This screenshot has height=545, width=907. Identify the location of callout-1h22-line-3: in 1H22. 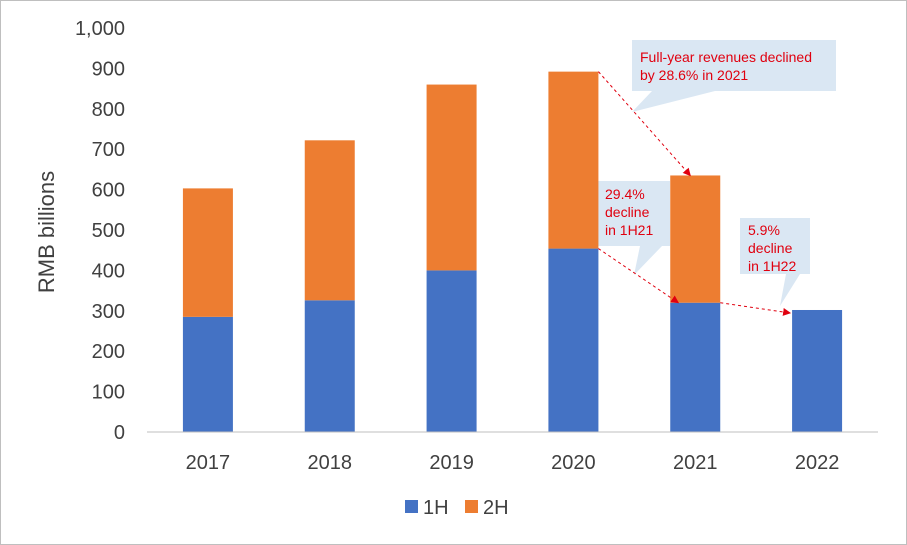
(772, 266).